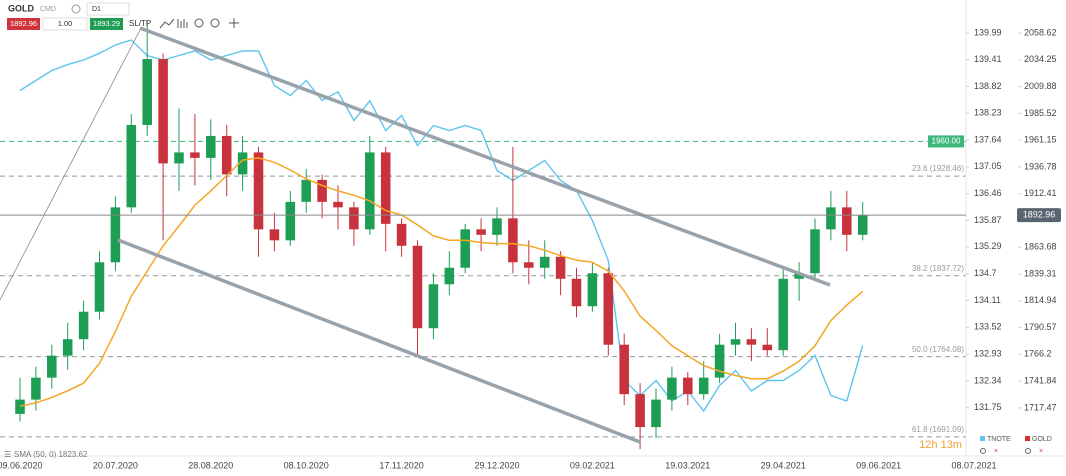 The height and width of the screenshot is (476, 1066). I want to click on y2-tick-label: 134.7, so click(985, 273).